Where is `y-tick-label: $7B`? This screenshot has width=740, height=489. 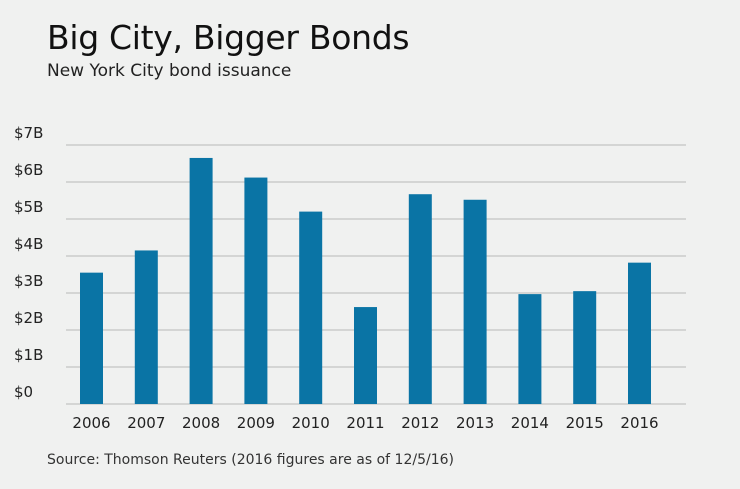
y-tick-label: $7B is located at coordinates (28, 133).